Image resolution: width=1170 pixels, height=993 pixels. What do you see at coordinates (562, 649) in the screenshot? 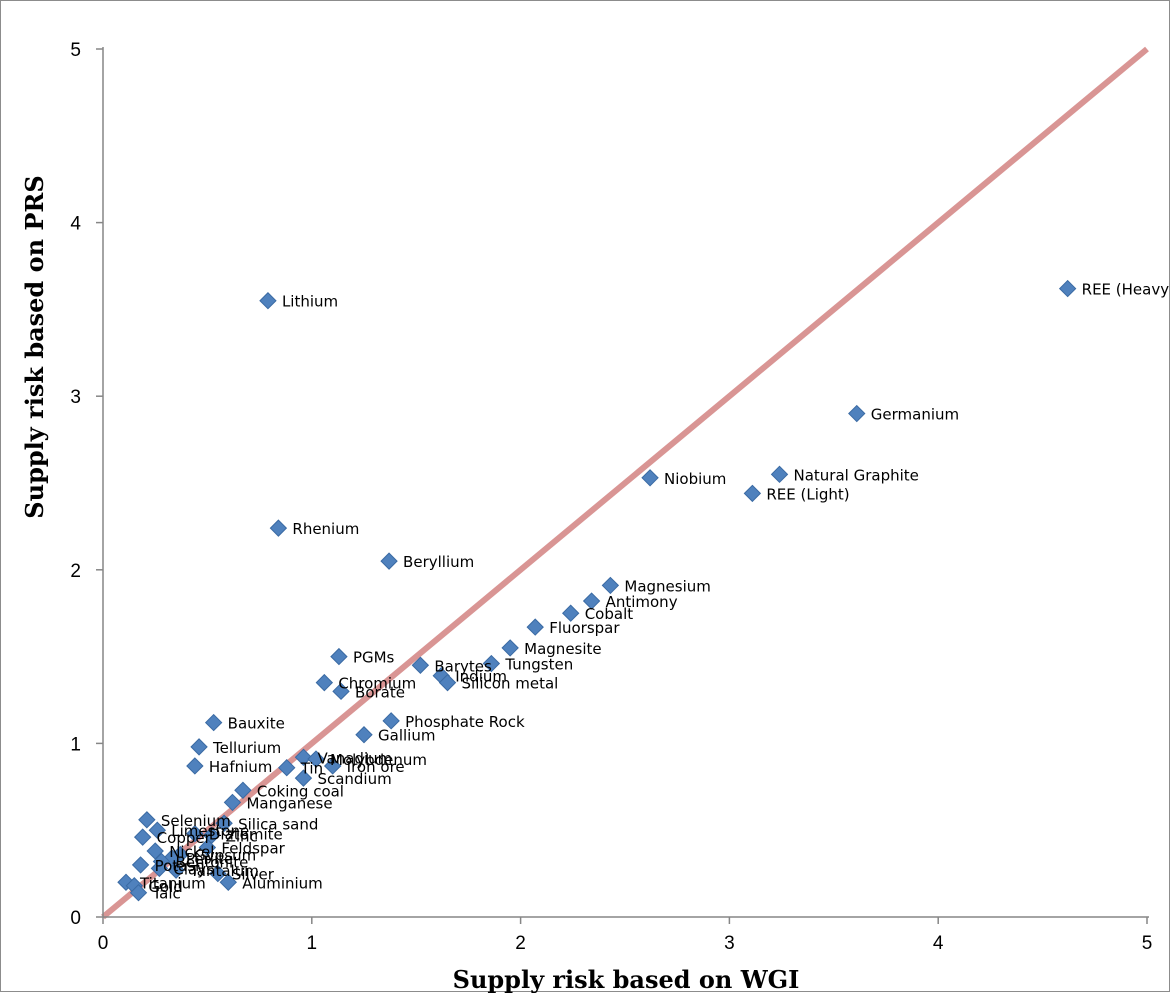
I see `data-label: Magnesite` at bounding box center [562, 649].